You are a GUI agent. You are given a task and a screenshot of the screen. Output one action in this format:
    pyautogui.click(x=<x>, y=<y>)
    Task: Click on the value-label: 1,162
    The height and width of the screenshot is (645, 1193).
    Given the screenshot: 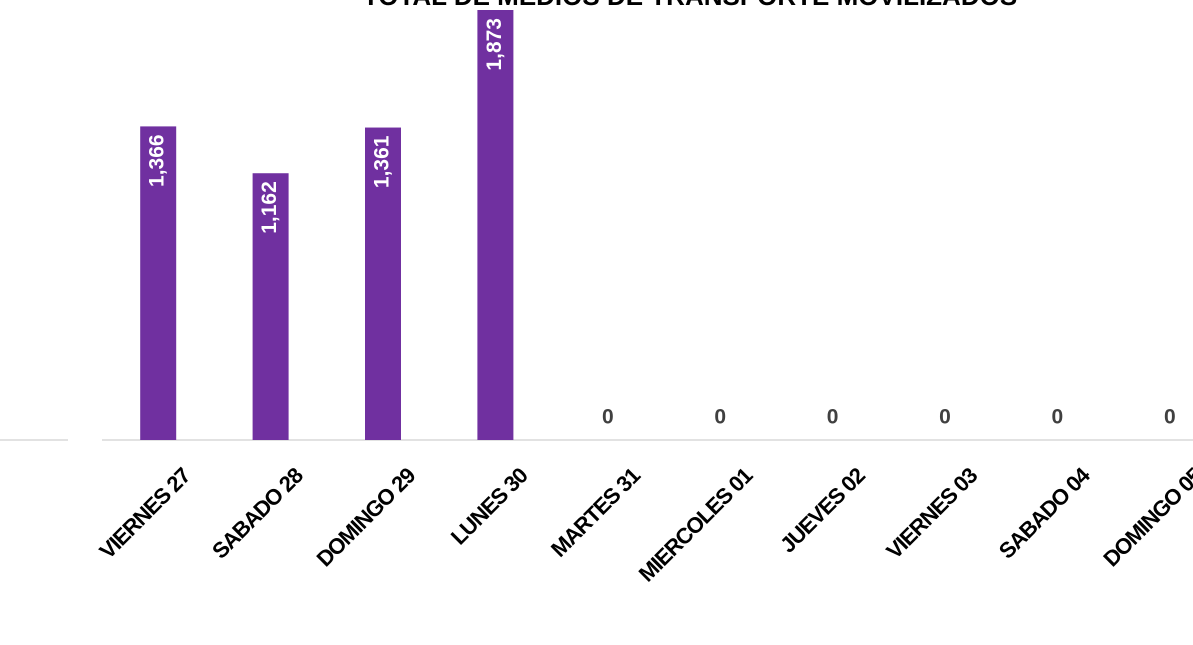 What is the action you would take?
    pyautogui.click(x=269, y=207)
    